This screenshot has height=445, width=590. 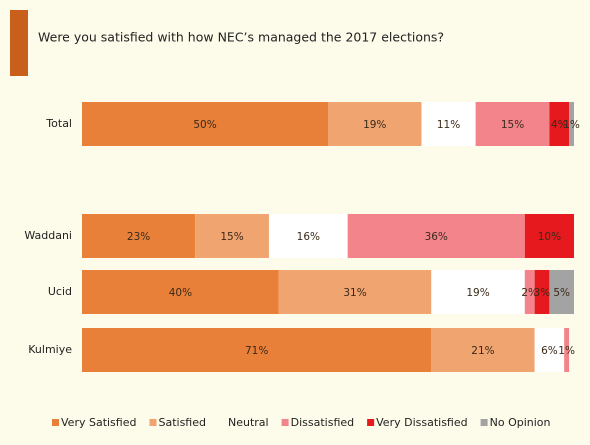 I want to click on value-label: 3%, so click(x=542, y=293).